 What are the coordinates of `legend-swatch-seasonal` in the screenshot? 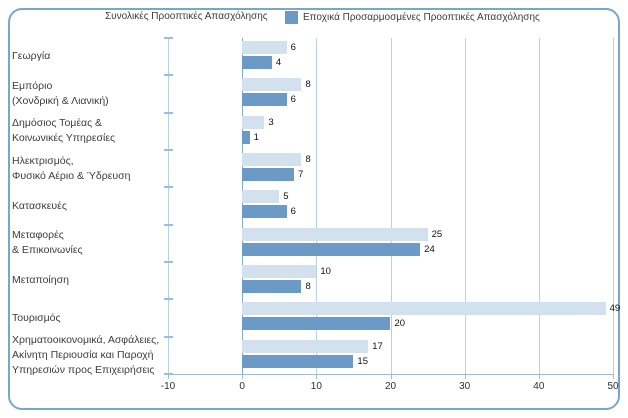 It's located at (291, 17).